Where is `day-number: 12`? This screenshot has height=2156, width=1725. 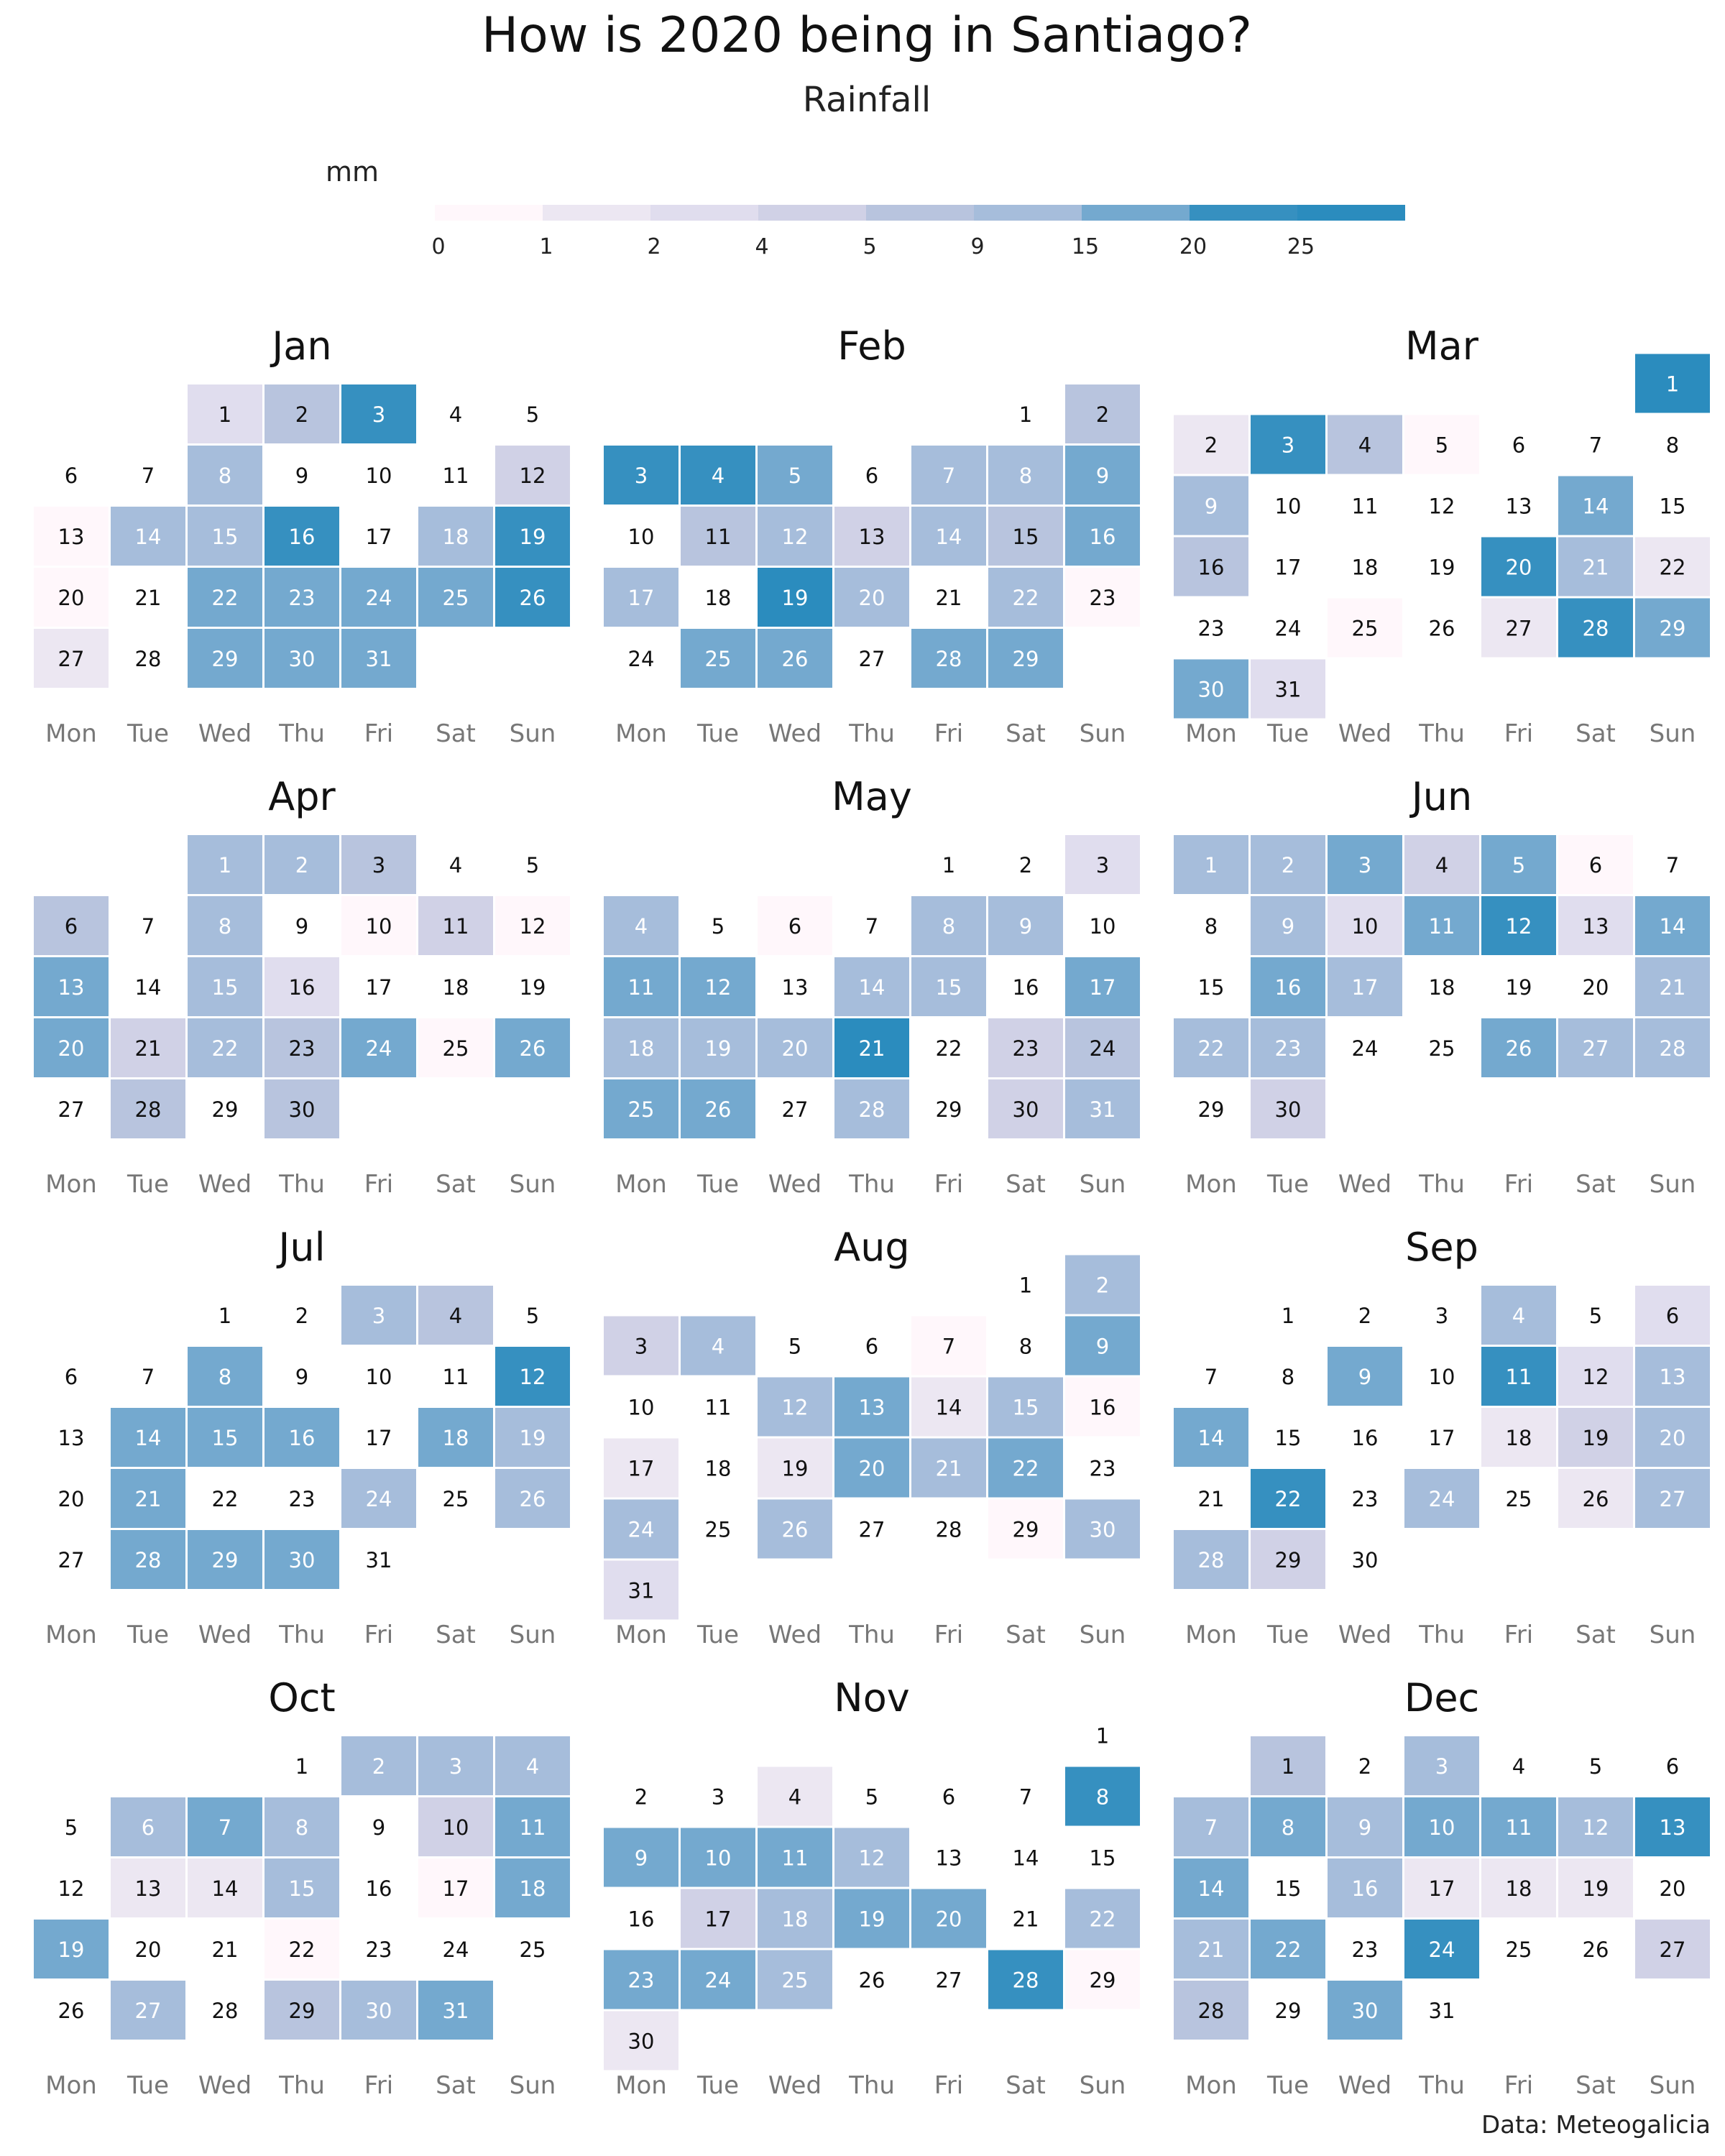
day-number: 12 is located at coordinates (795, 1408).